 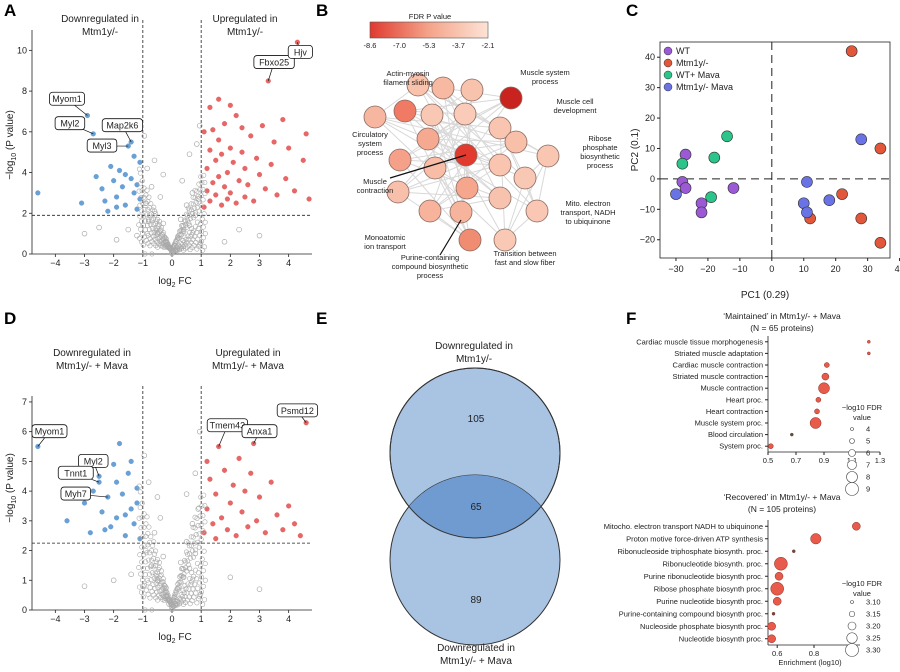 I want to click on panel-letter-f: F, so click(x=631, y=318).